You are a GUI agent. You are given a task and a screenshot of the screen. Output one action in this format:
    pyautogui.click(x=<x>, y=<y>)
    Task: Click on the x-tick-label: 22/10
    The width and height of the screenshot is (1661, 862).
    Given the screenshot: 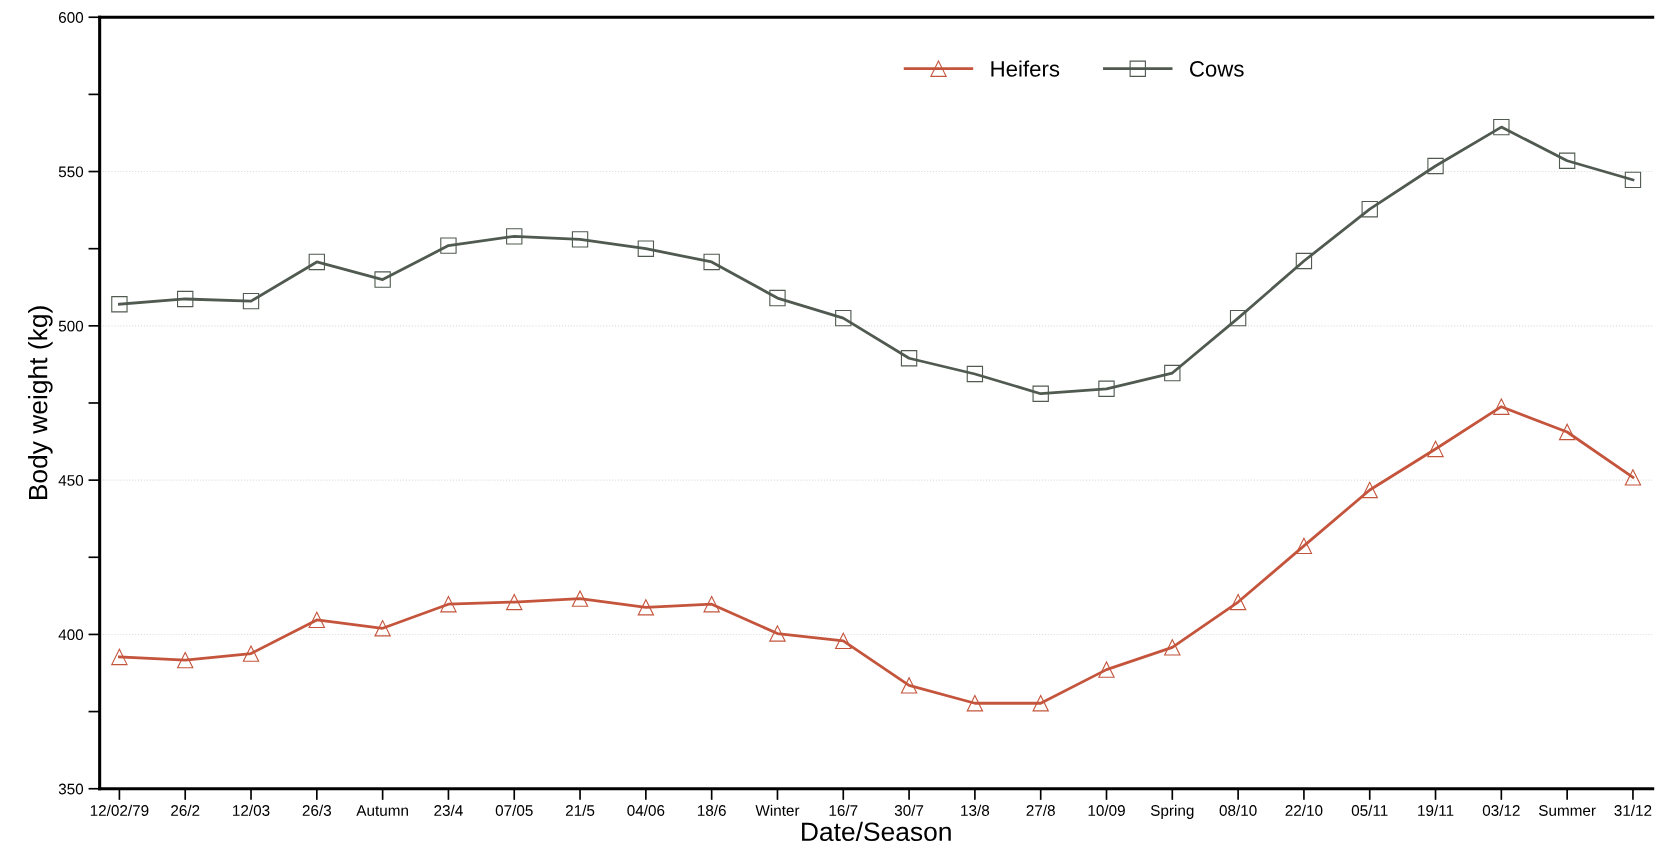 What is the action you would take?
    pyautogui.click(x=1304, y=810)
    